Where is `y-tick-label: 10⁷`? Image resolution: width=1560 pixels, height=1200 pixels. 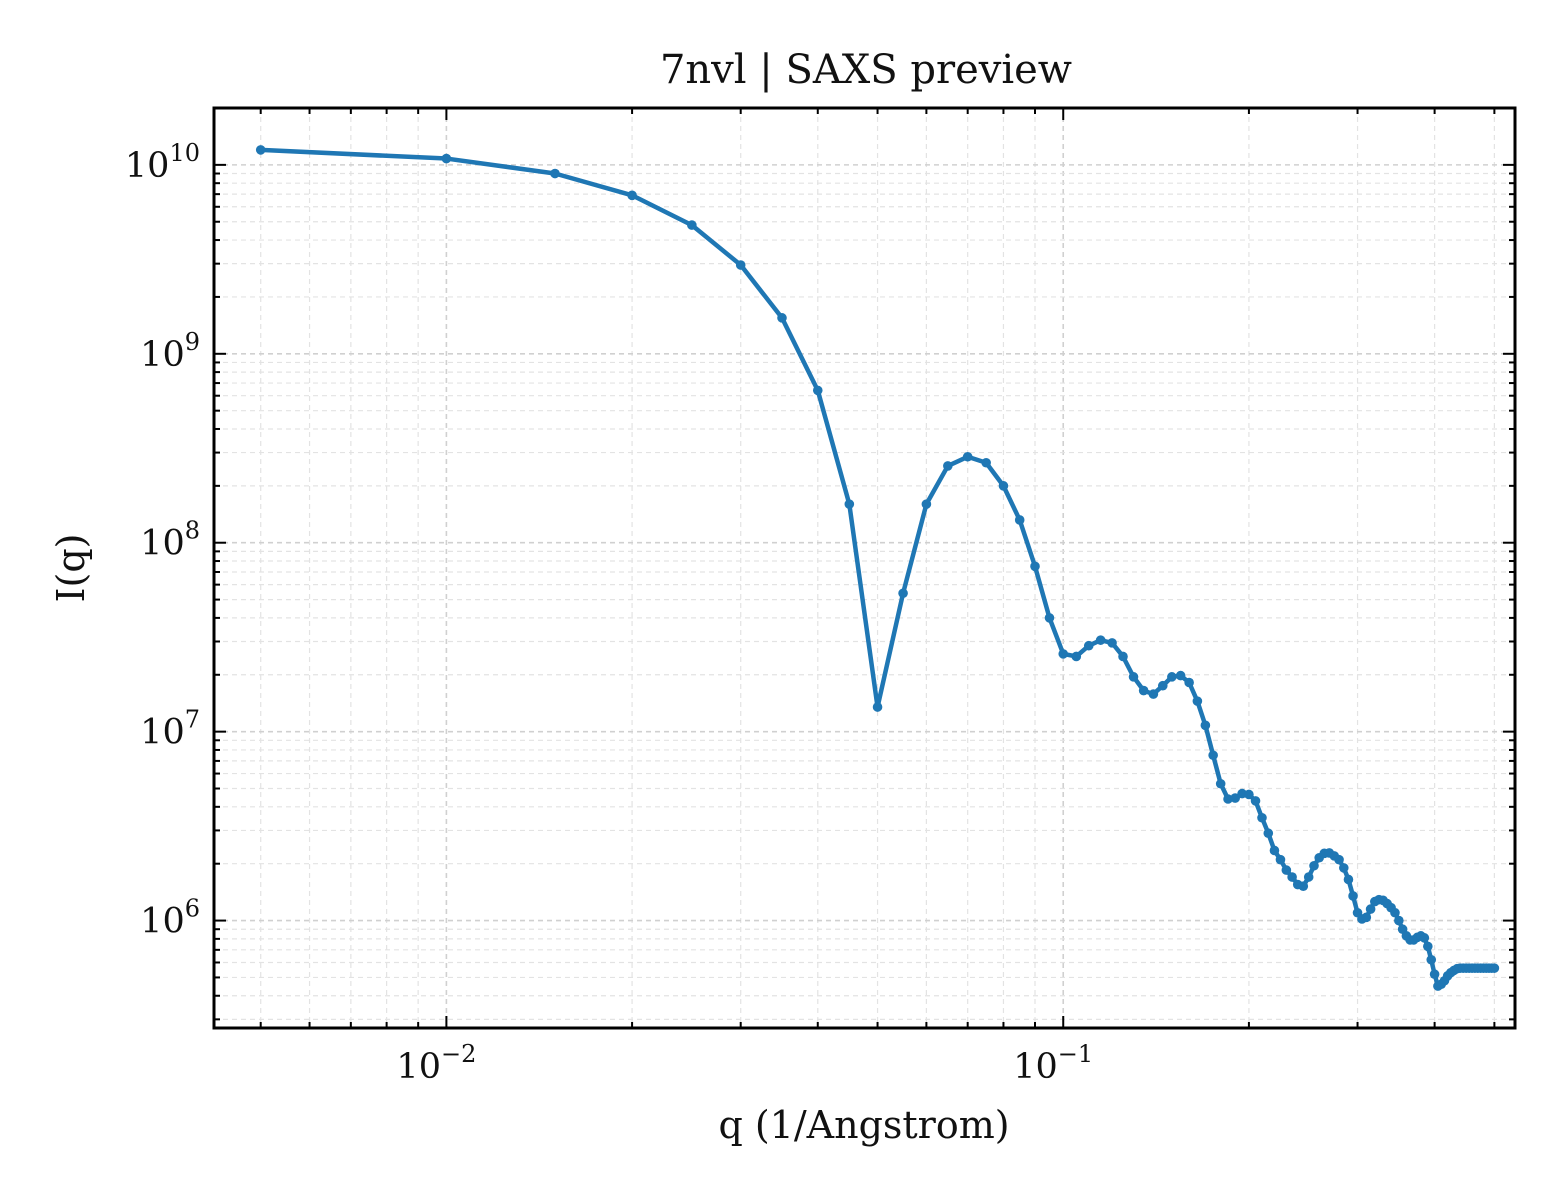
y-tick-label: 10⁷ is located at coordinates (170, 729).